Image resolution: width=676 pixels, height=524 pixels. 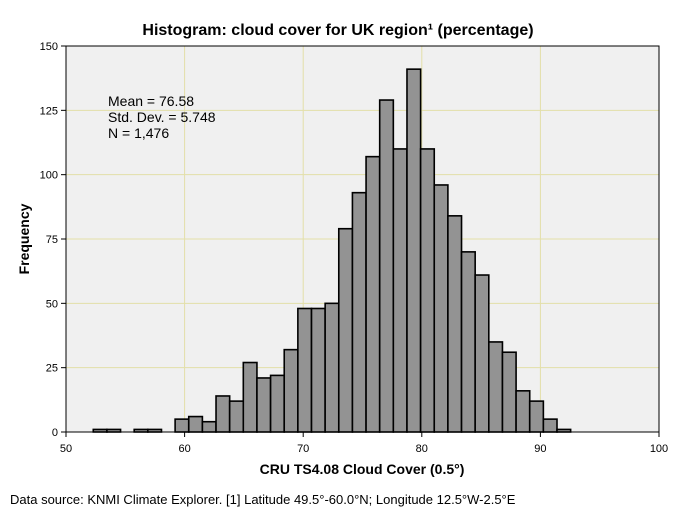 What do you see at coordinates (52, 304) in the screenshot?
I see `y-tick-label: 50` at bounding box center [52, 304].